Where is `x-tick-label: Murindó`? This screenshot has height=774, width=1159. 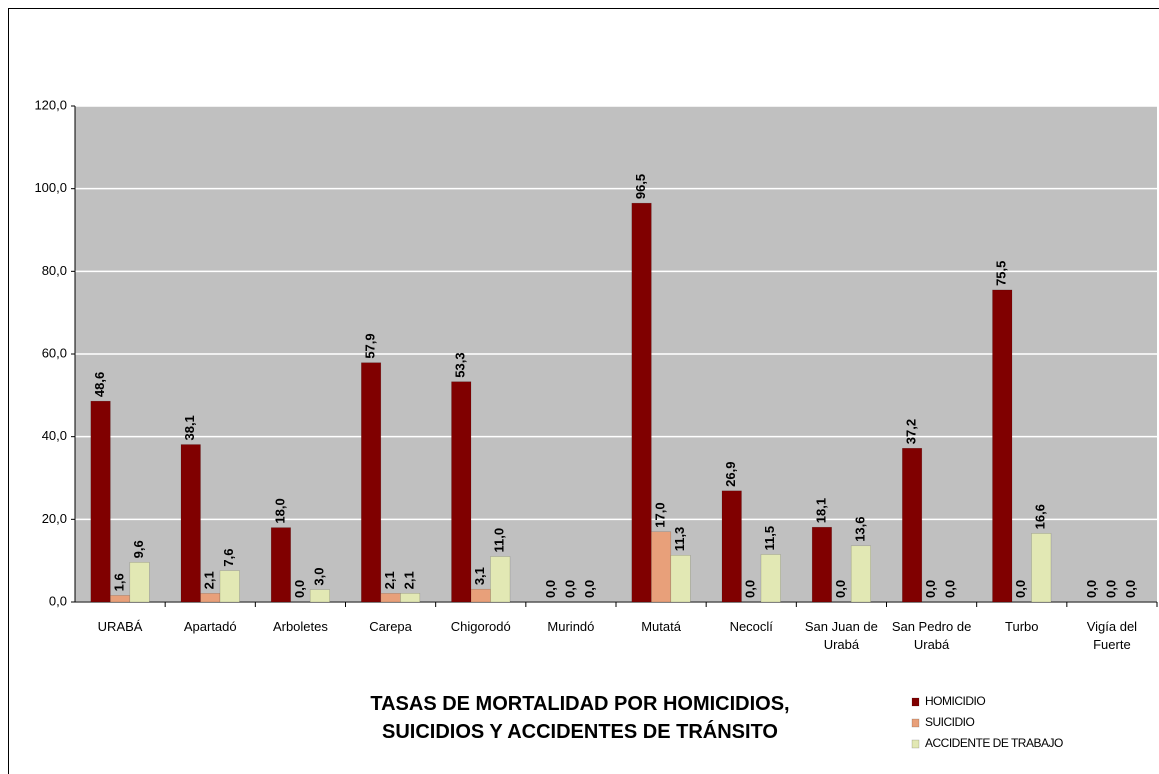 x-tick-label: Murindó is located at coordinates (571, 626).